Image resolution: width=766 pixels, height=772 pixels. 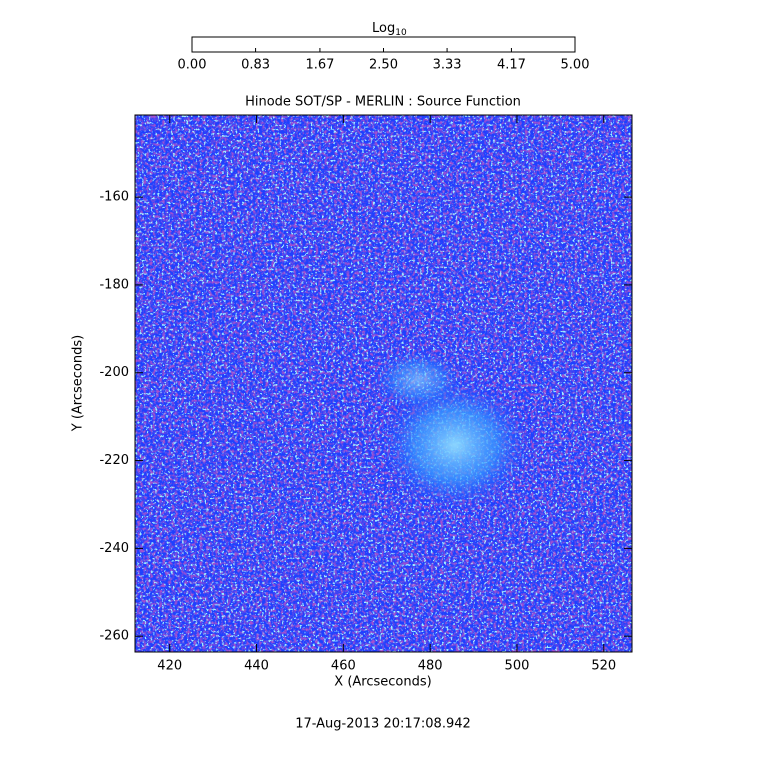 I want to click on x-tick-label: 440, so click(x=256, y=666).